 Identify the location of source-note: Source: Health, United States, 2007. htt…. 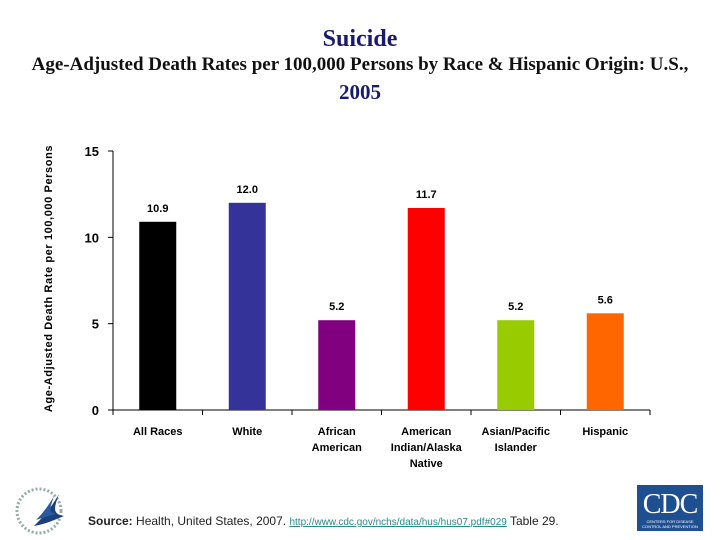
(323, 521).